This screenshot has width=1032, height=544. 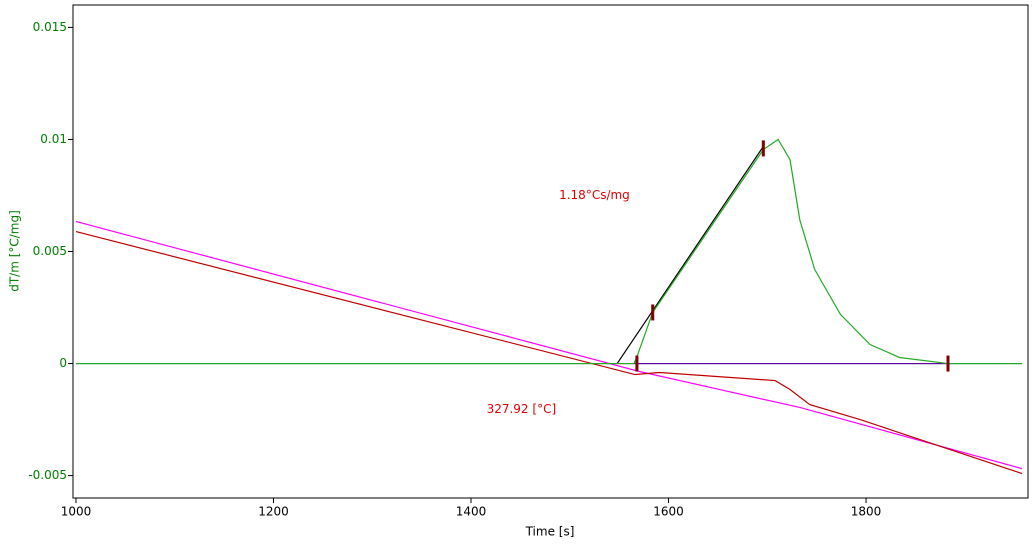 What do you see at coordinates (76, 512) in the screenshot?
I see `x-tick-label: 1000` at bounding box center [76, 512].